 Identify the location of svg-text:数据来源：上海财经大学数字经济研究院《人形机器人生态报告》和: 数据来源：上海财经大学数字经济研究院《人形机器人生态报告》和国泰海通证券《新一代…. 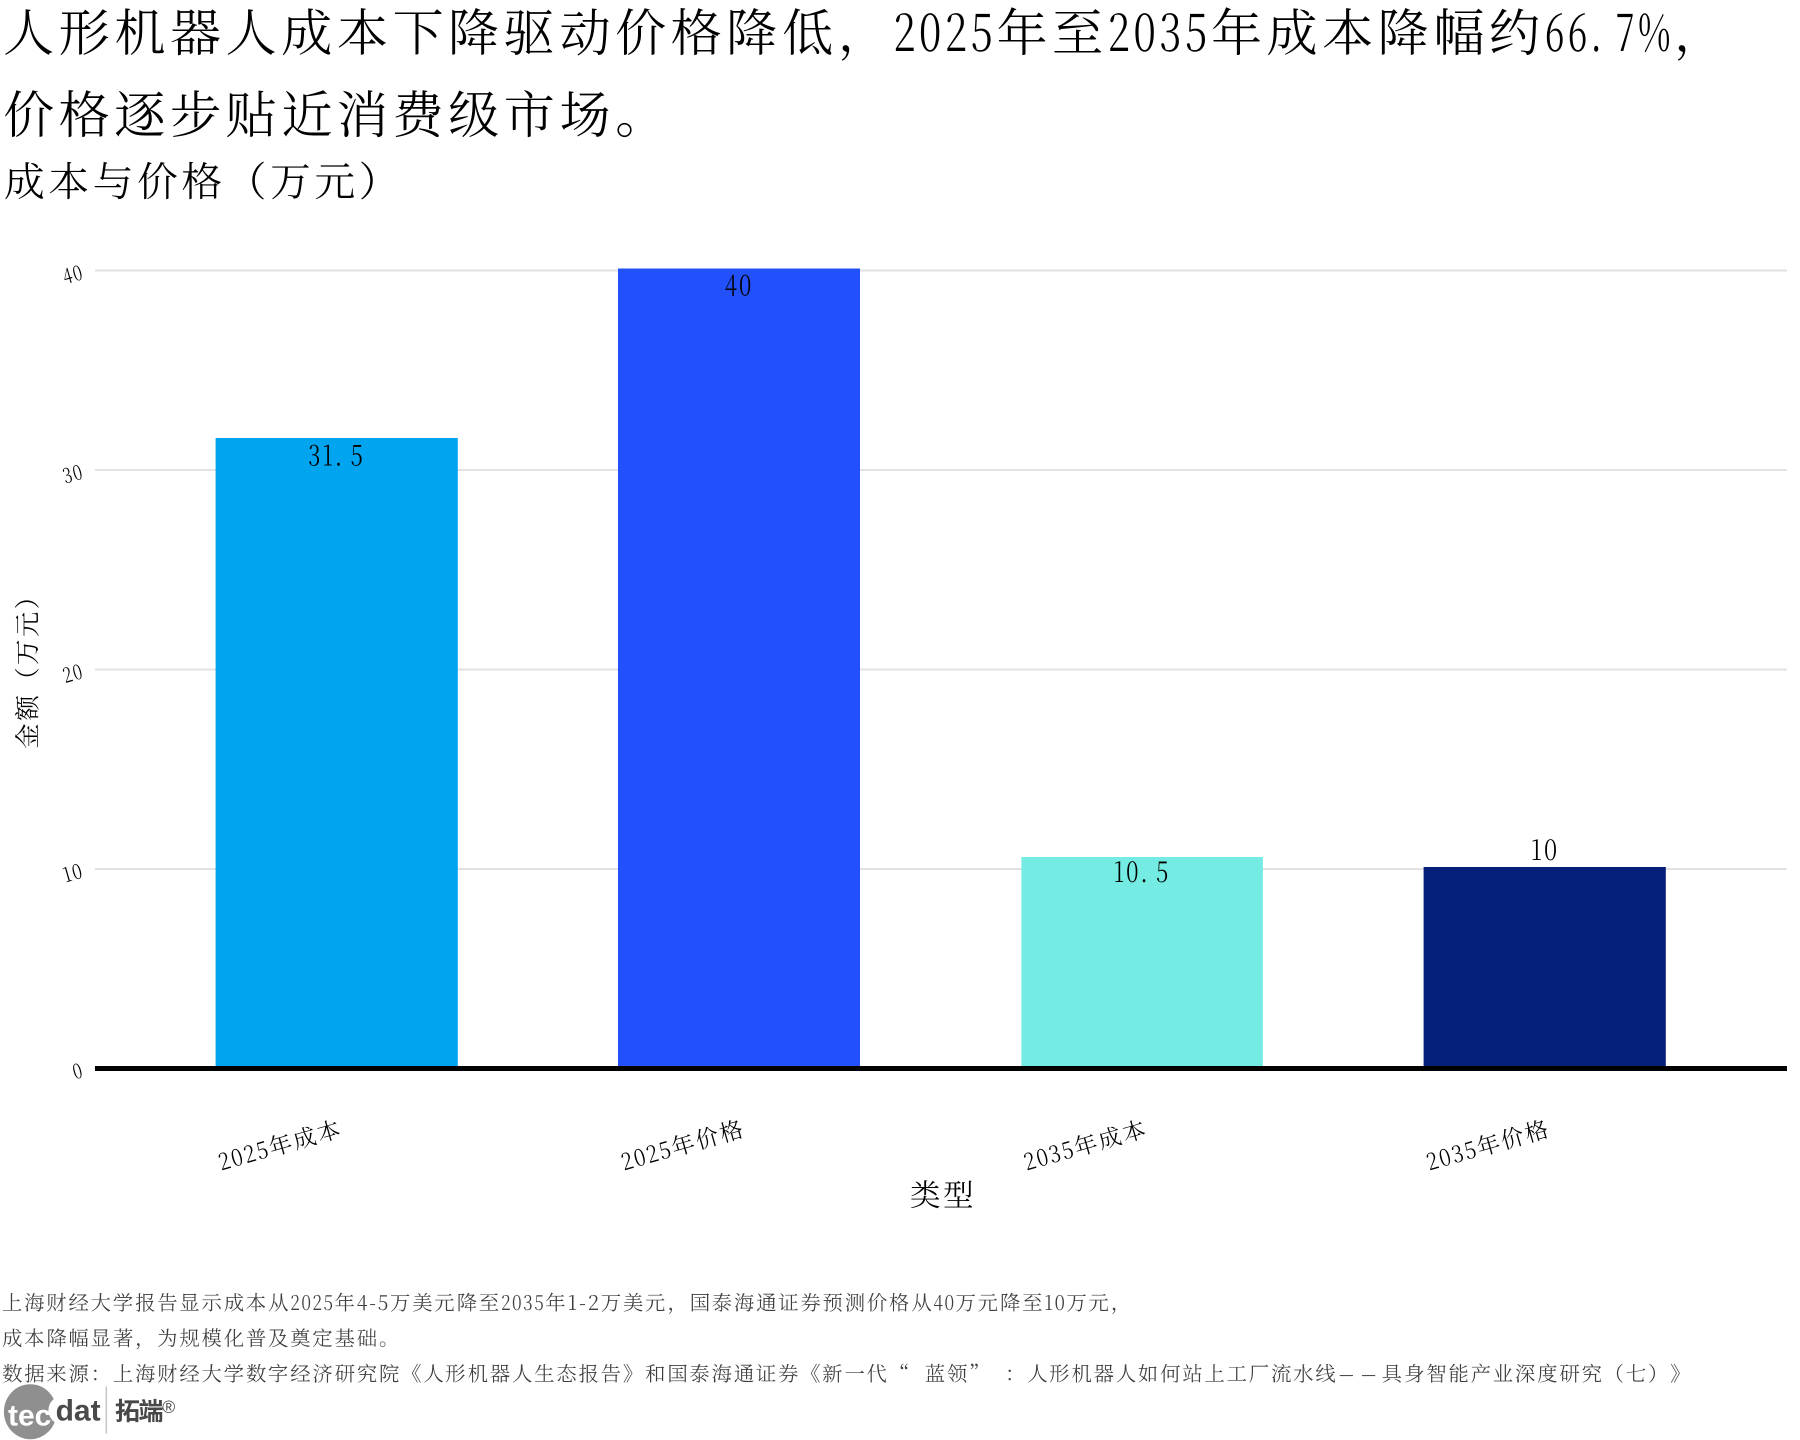
(847, 1372).